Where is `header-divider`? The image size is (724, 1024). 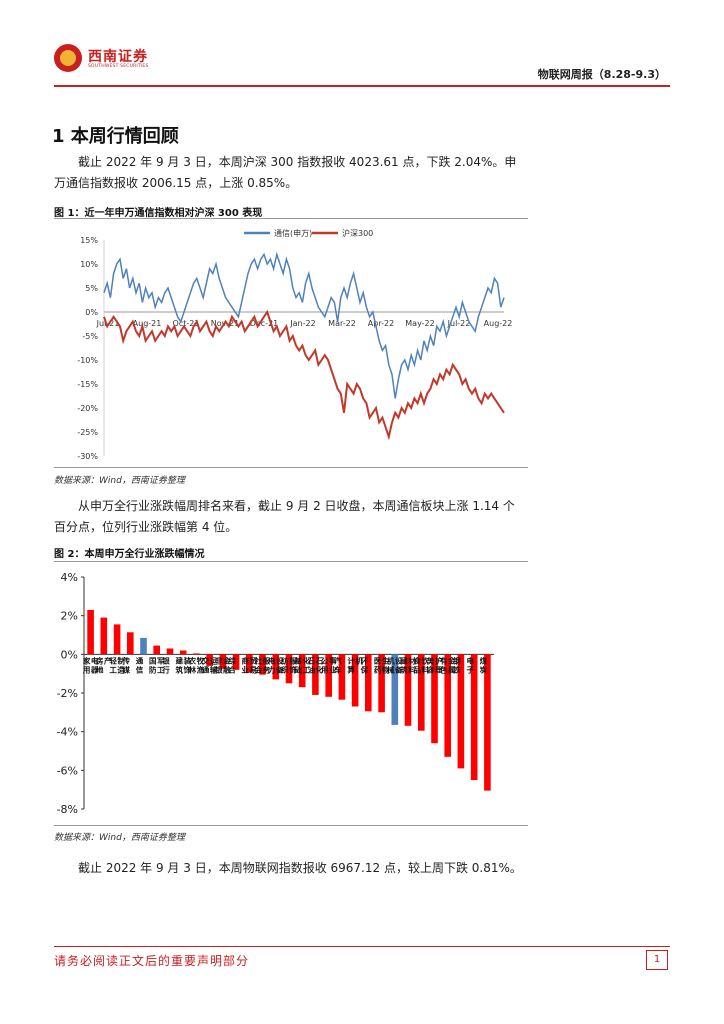
header-divider is located at coordinates (362, 86).